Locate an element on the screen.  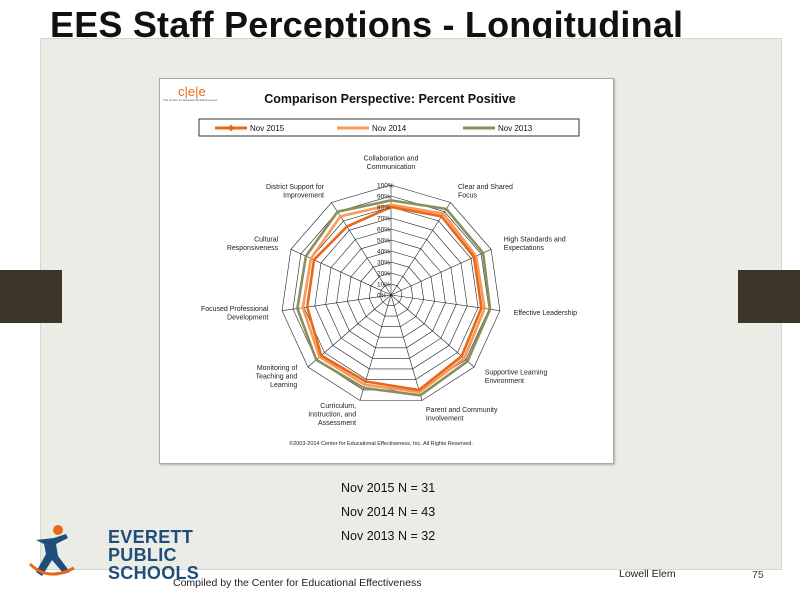
right-side-tab is located at coordinates (769, 296).